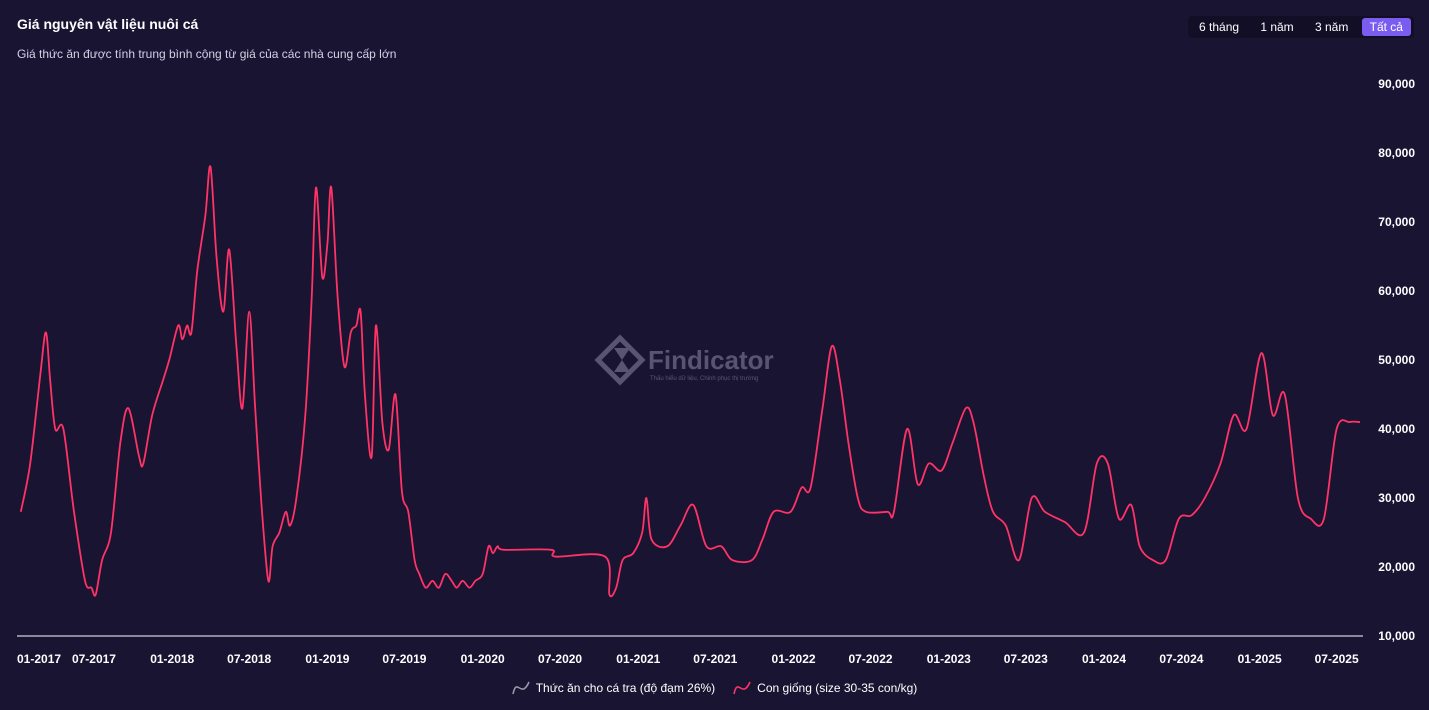 The image size is (1429, 710). I want to click on tab-6-months: 6 tháng, so click(1219, 27).